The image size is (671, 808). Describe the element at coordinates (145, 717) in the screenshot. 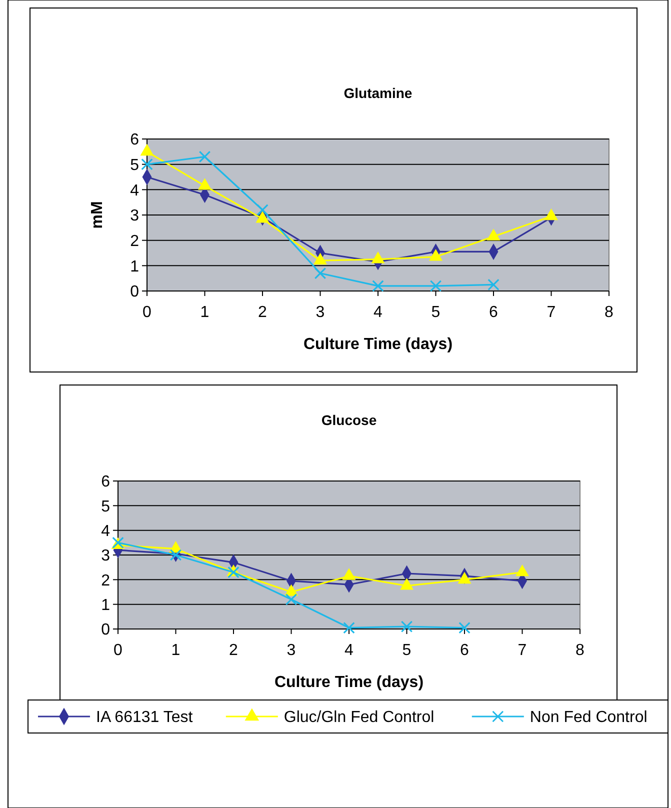

I see `legend-label: IA 66131 Test` at that location.